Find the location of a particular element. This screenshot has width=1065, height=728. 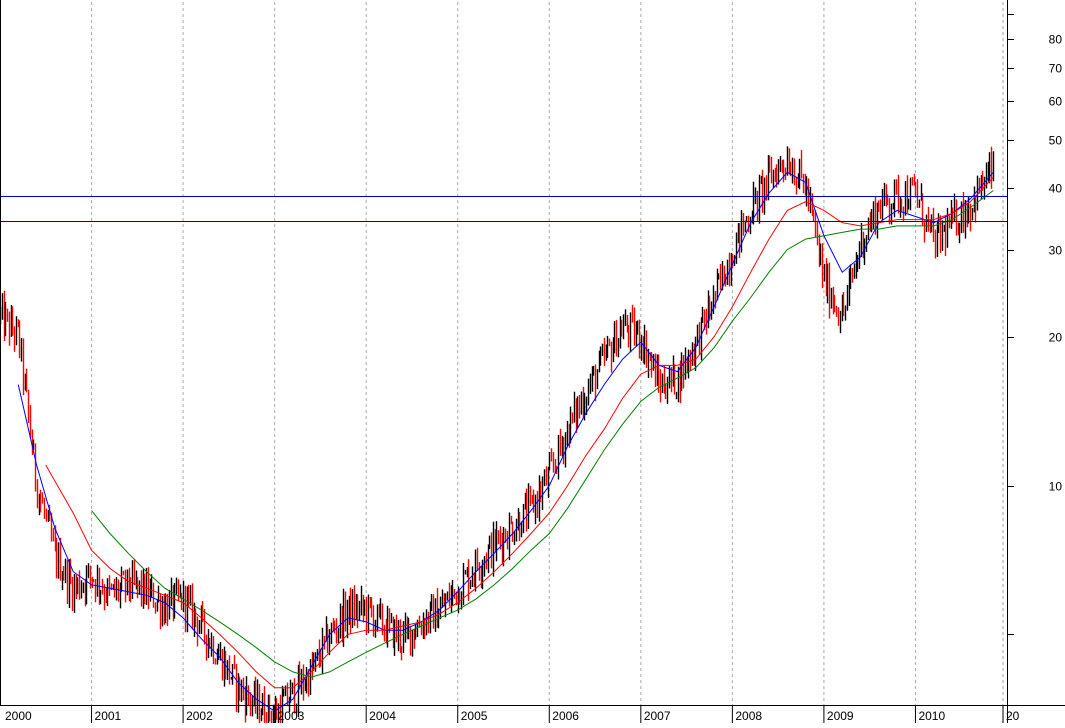

y-tick-label: 50 is located at coordinates (1056, 141).